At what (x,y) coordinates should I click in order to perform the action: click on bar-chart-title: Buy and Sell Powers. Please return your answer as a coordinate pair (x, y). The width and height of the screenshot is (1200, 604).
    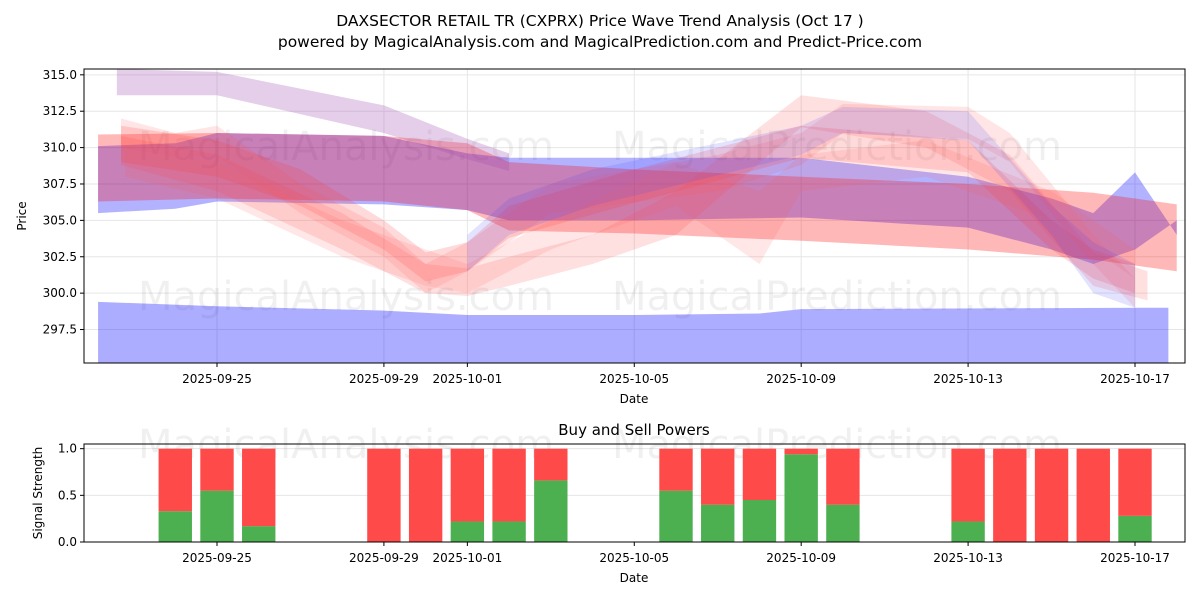
    Looking at the image, I should click on (634, 430).